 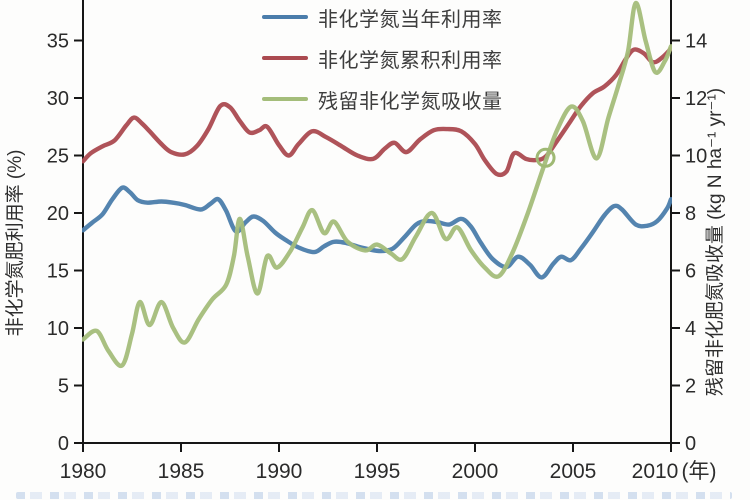 I want to click on legend-label: 非化学氮累积利用率, so click(x=410, y=60).